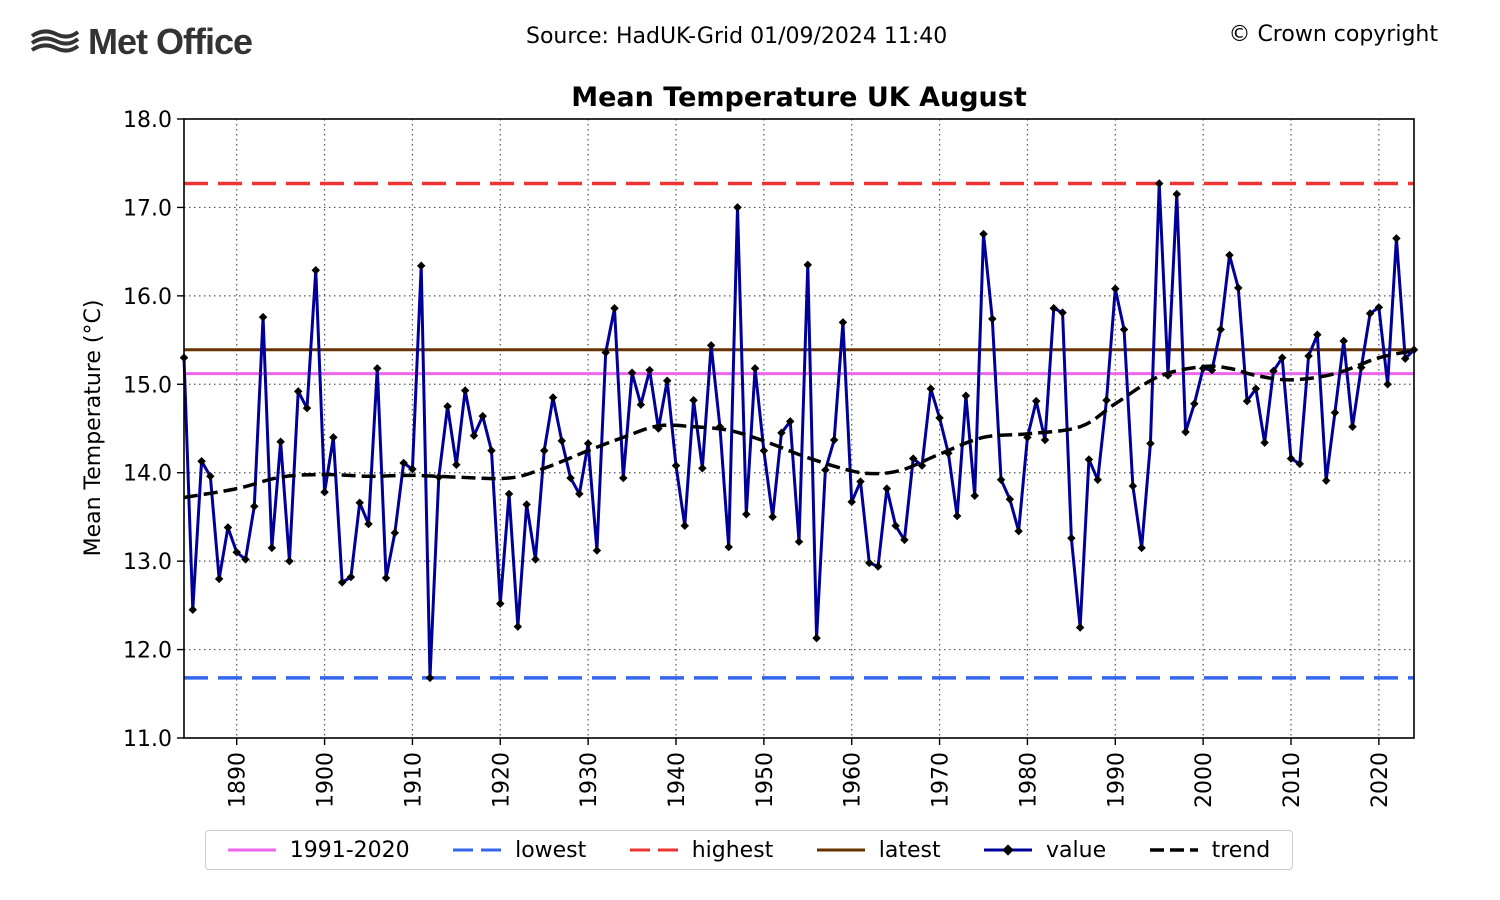 The width and height of the screenshot is (1500, 900). Describe the element at coordinates (1150, 443) in the screenshot. I see `value-point-1994` at that location.